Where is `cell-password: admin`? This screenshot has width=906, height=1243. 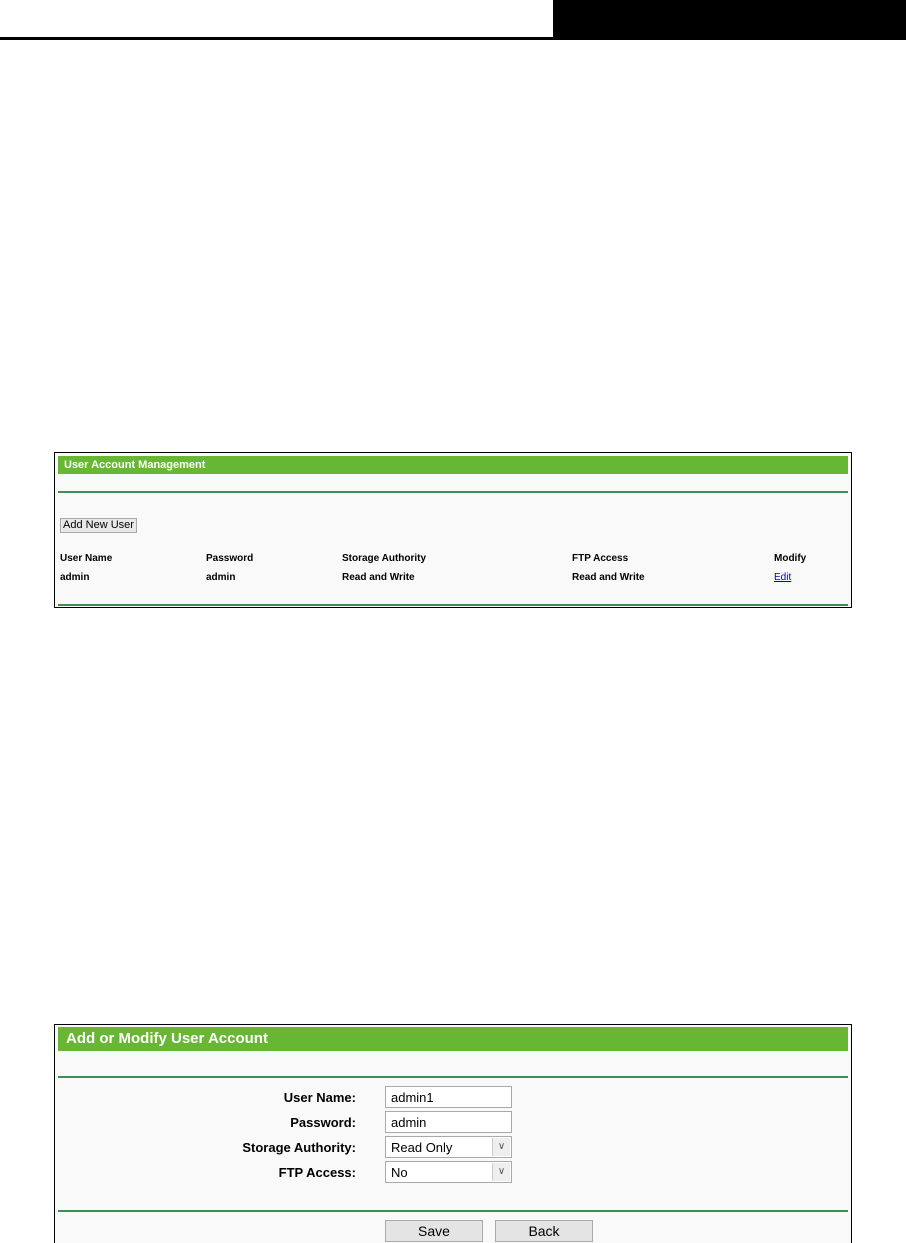 cell-password: admin is located at coordinates (221, 577).